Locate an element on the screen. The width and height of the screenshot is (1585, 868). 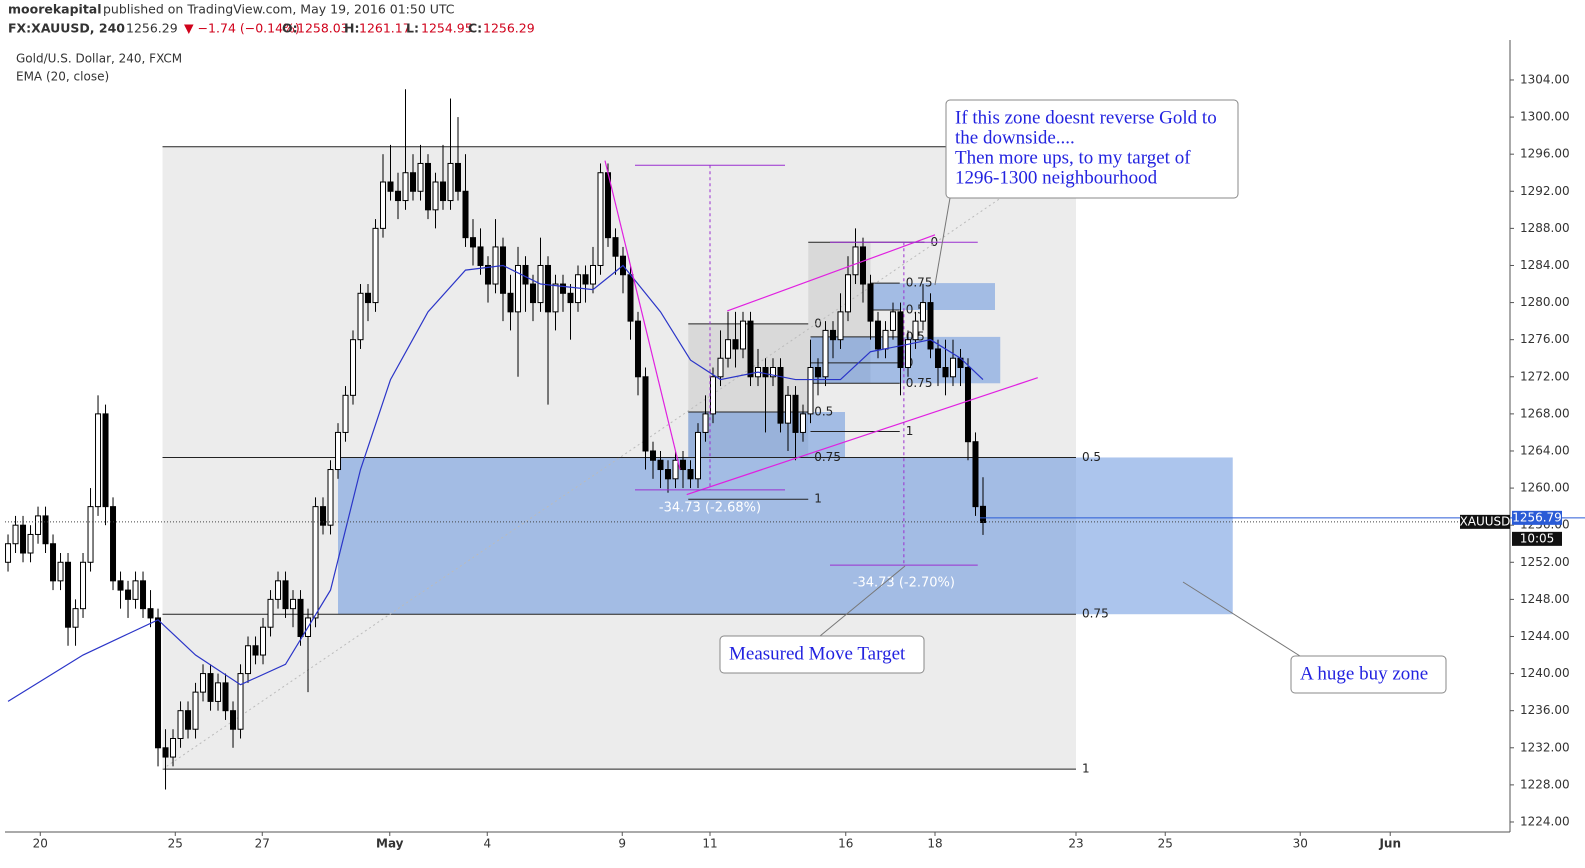
price-label: 1256.79 is located at coordinates (1537, 517).